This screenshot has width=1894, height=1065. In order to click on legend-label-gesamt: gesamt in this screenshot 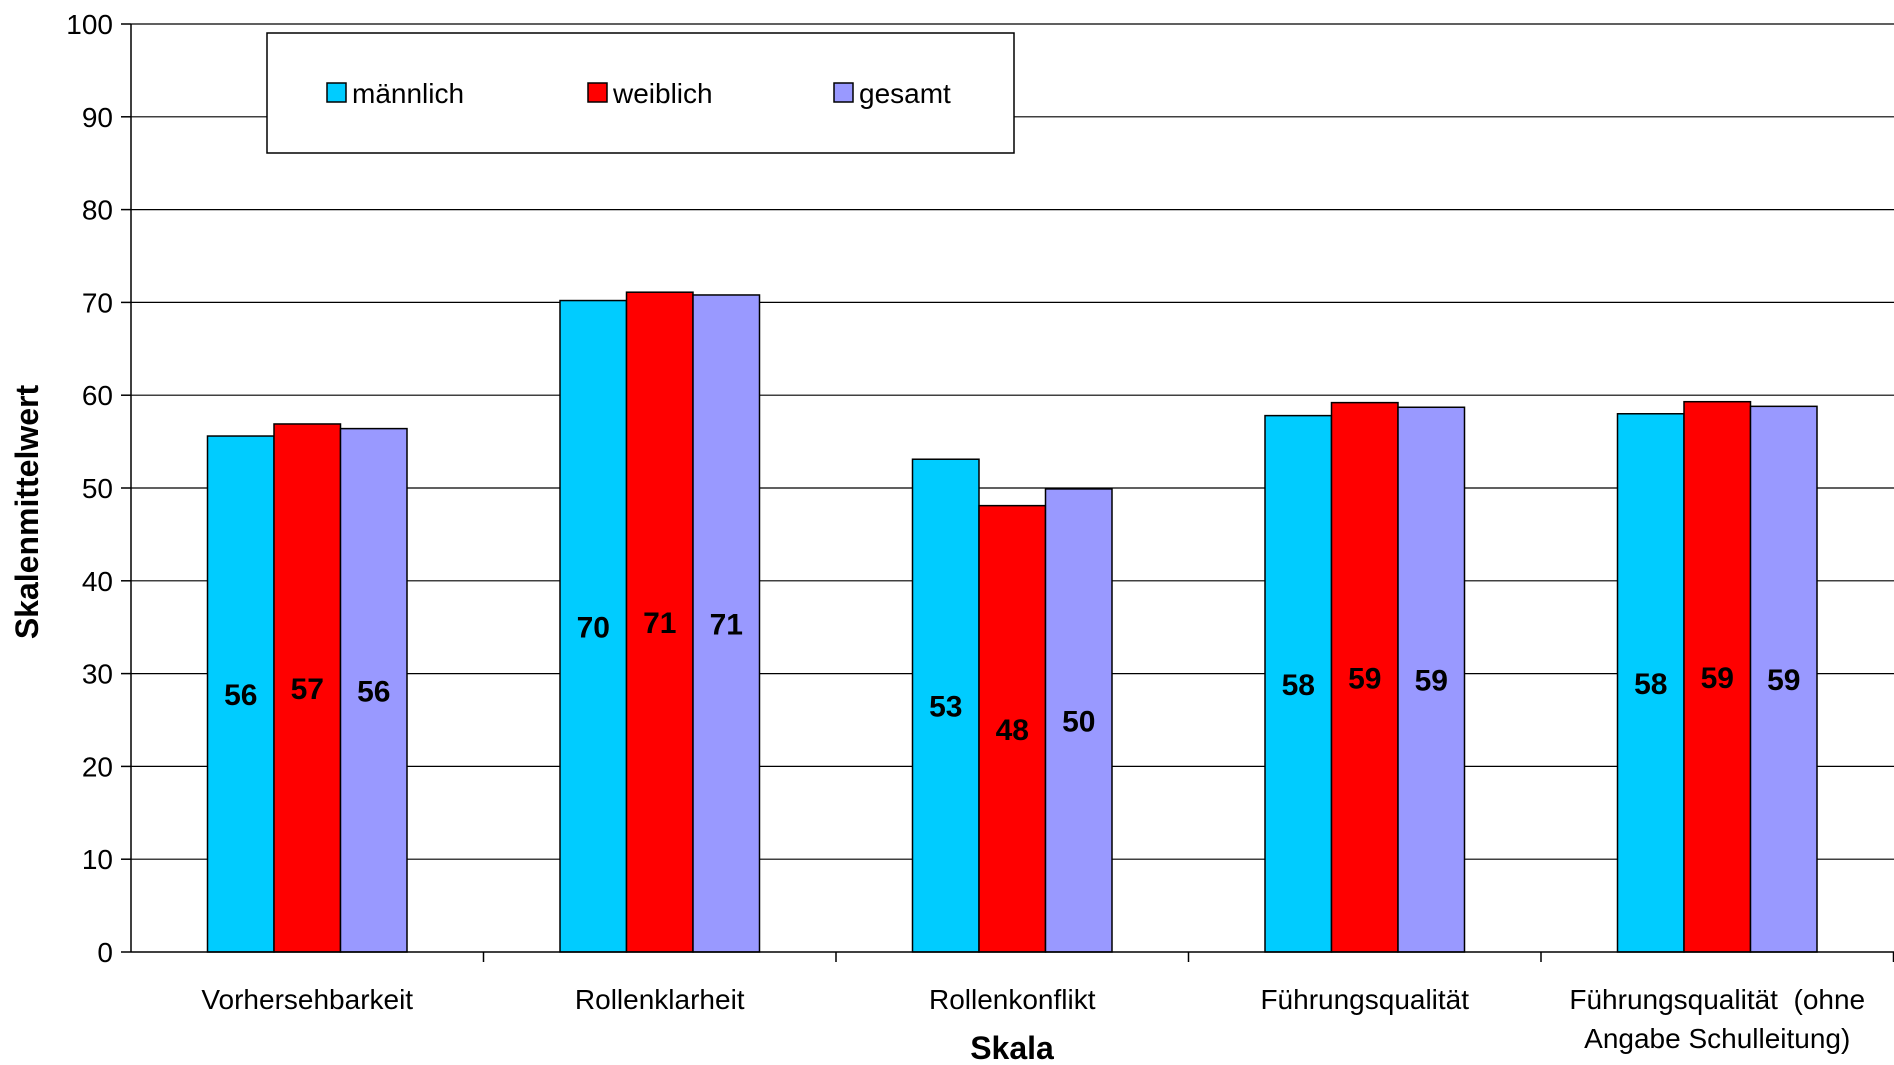, I will do `click(905, 93)`.